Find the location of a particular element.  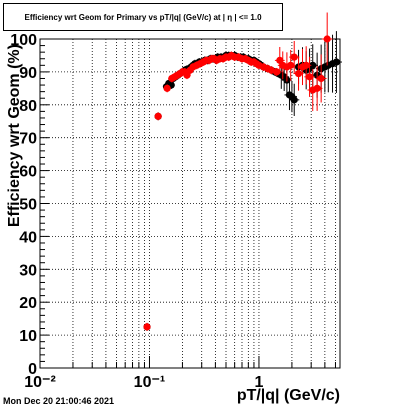

y-tick-label: 80 is located at coordinates (28, 106).